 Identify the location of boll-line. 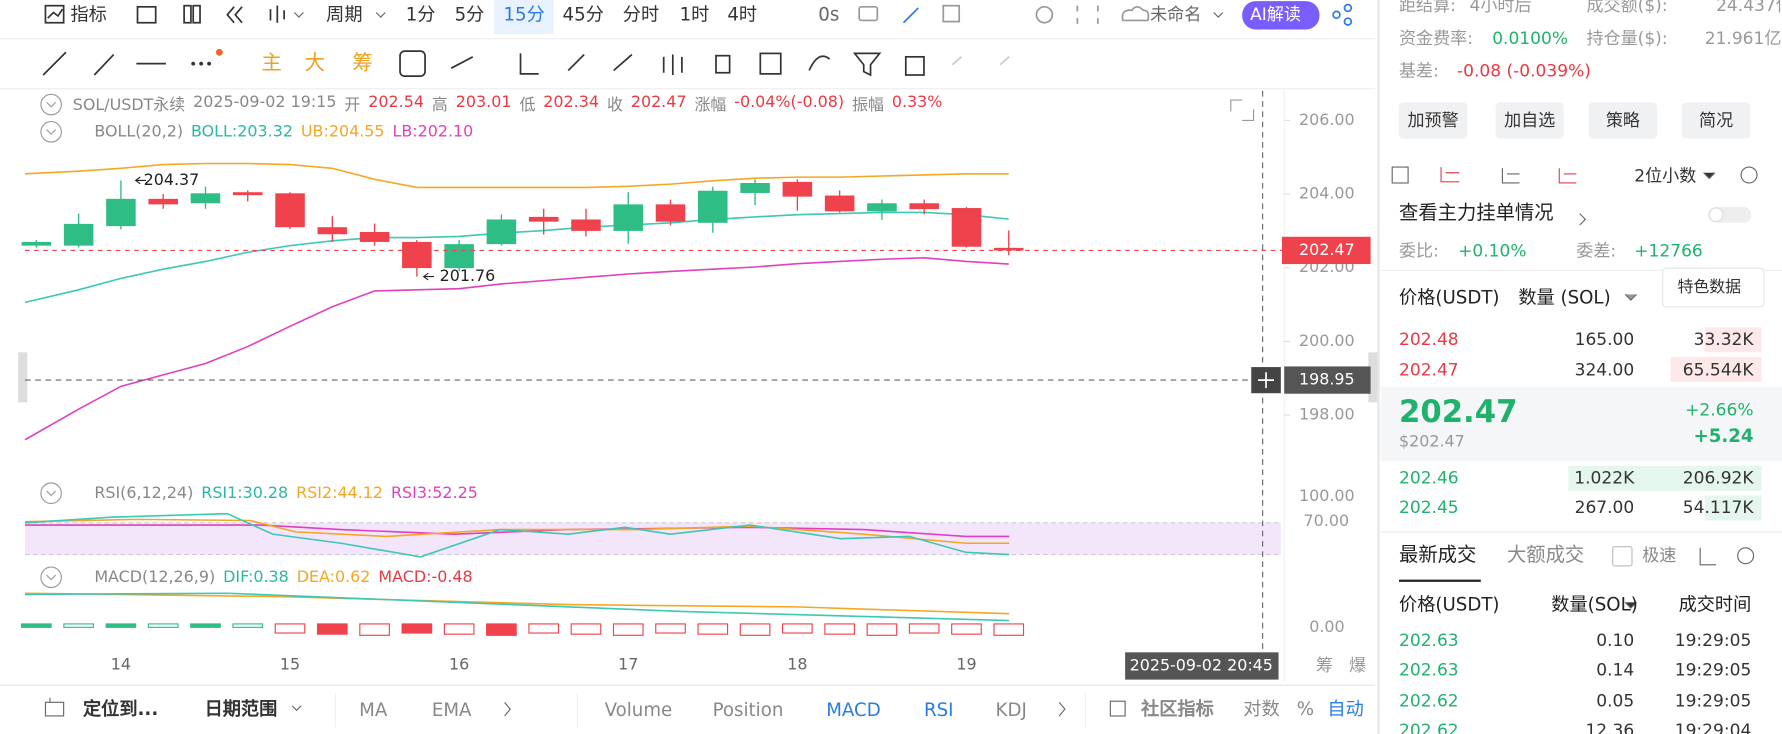
(516, 348).